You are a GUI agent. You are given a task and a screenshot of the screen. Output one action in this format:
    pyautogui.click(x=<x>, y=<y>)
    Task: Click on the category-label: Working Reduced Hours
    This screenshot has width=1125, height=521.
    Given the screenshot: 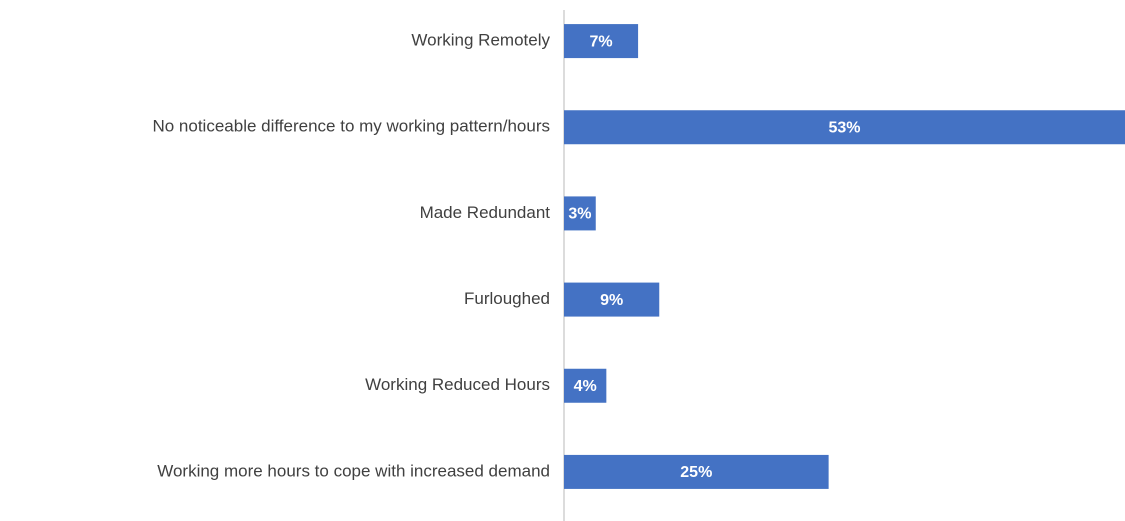 What is the action you would take?
    pyautogui.click(x=457, y=384)
    